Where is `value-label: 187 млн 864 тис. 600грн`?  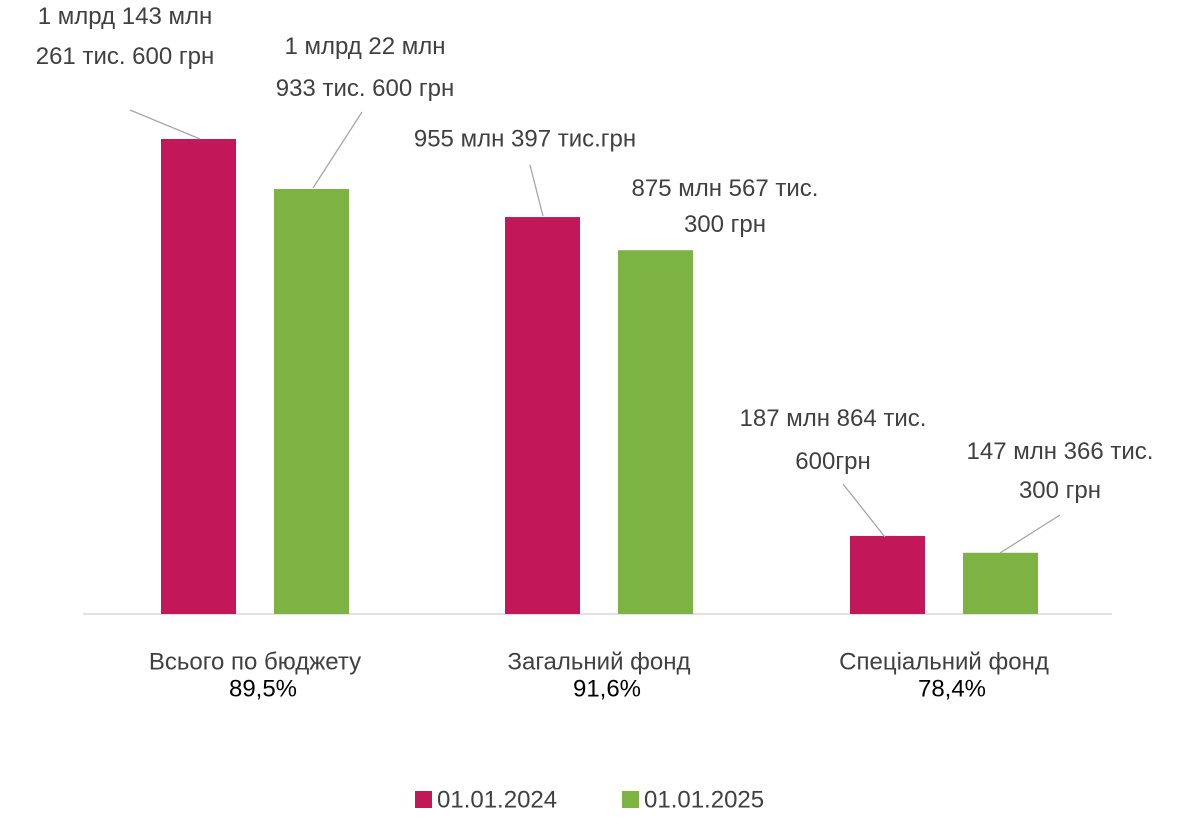 value-label: 187 млн 864 тис. 600грн is located at coordinates (833, 440).